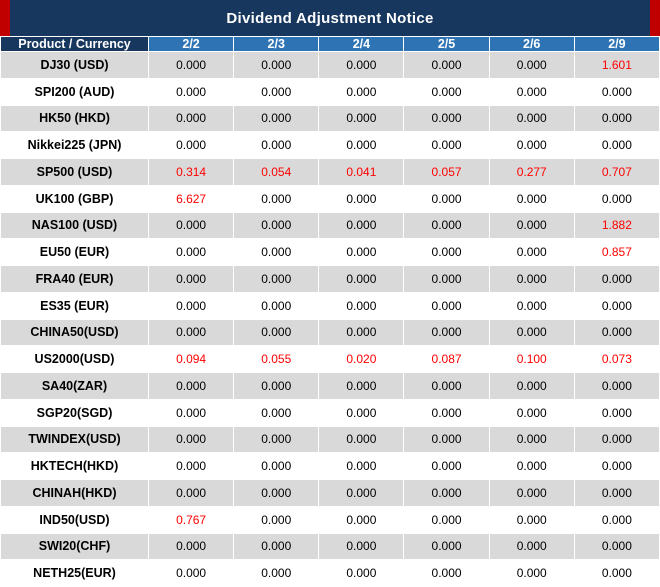 Image resolution: width=660 pixels, height=587 pixels. What do you see at coordinates (330, 252) in the screenshot?
I see `table-row: EU50 (EUR) 0.000 0.000 0.000 0.000 0.000 0.857` at bounding box center [330, 252].